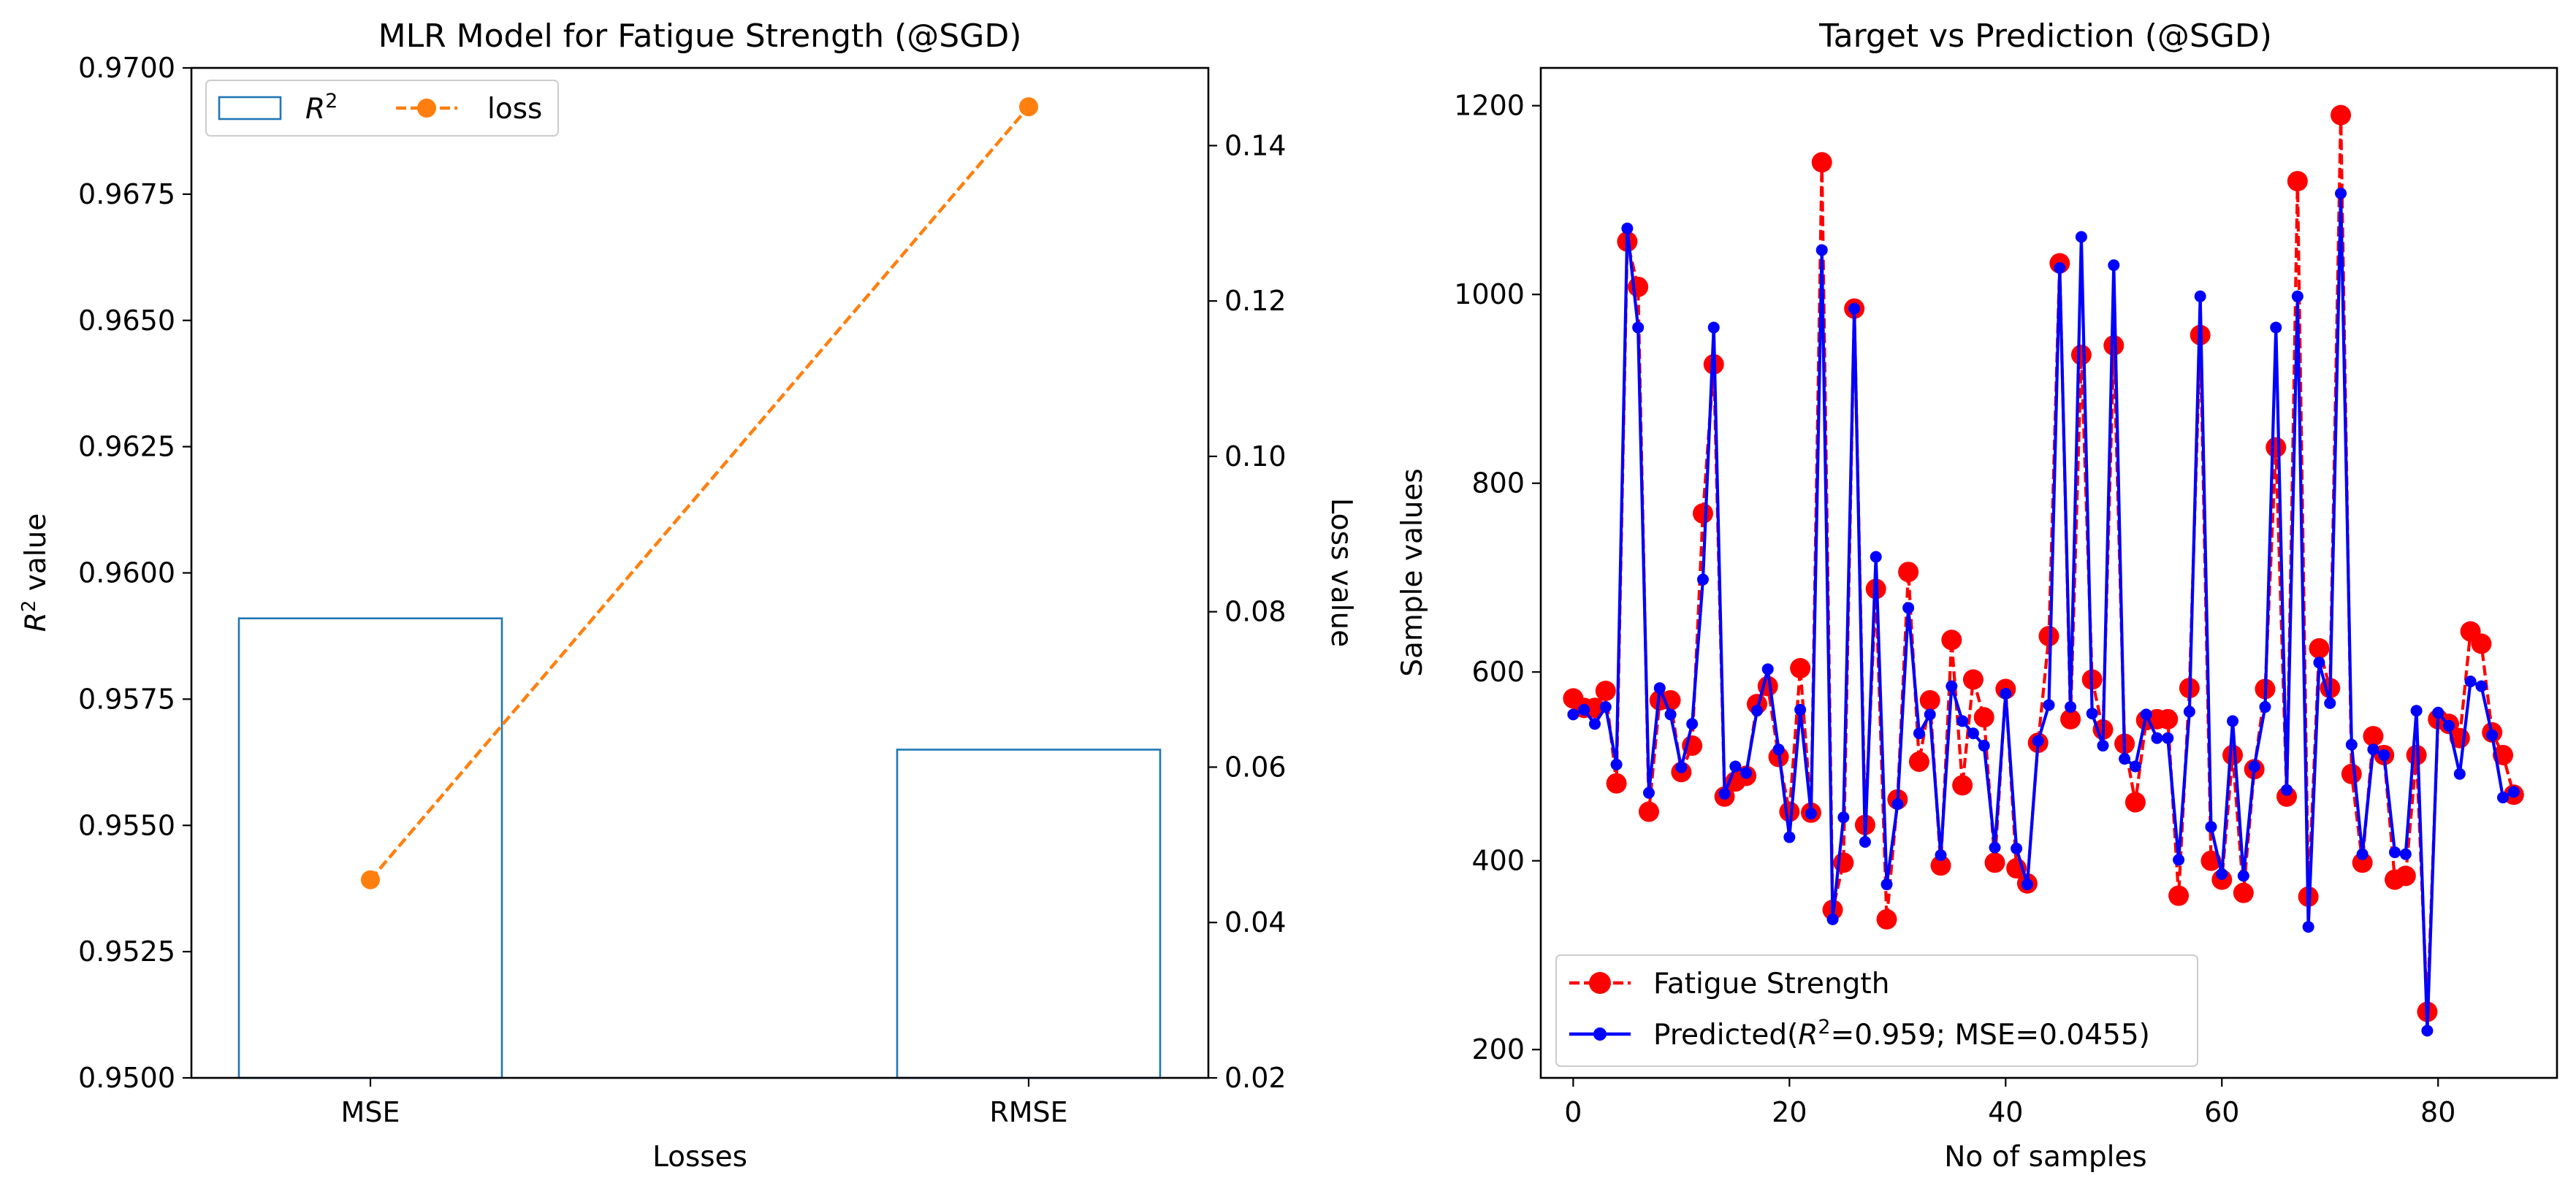 The height and width of the screenshot is (1194, 2576). I want to click on legend-predicted-marker, so click(1600, 1034).